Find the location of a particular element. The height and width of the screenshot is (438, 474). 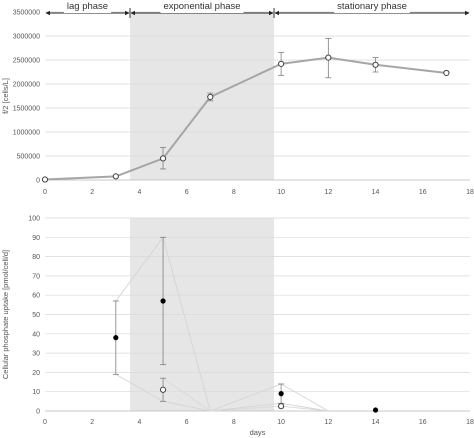

y-tick-label: 40 is located at coordinates (36, 334).